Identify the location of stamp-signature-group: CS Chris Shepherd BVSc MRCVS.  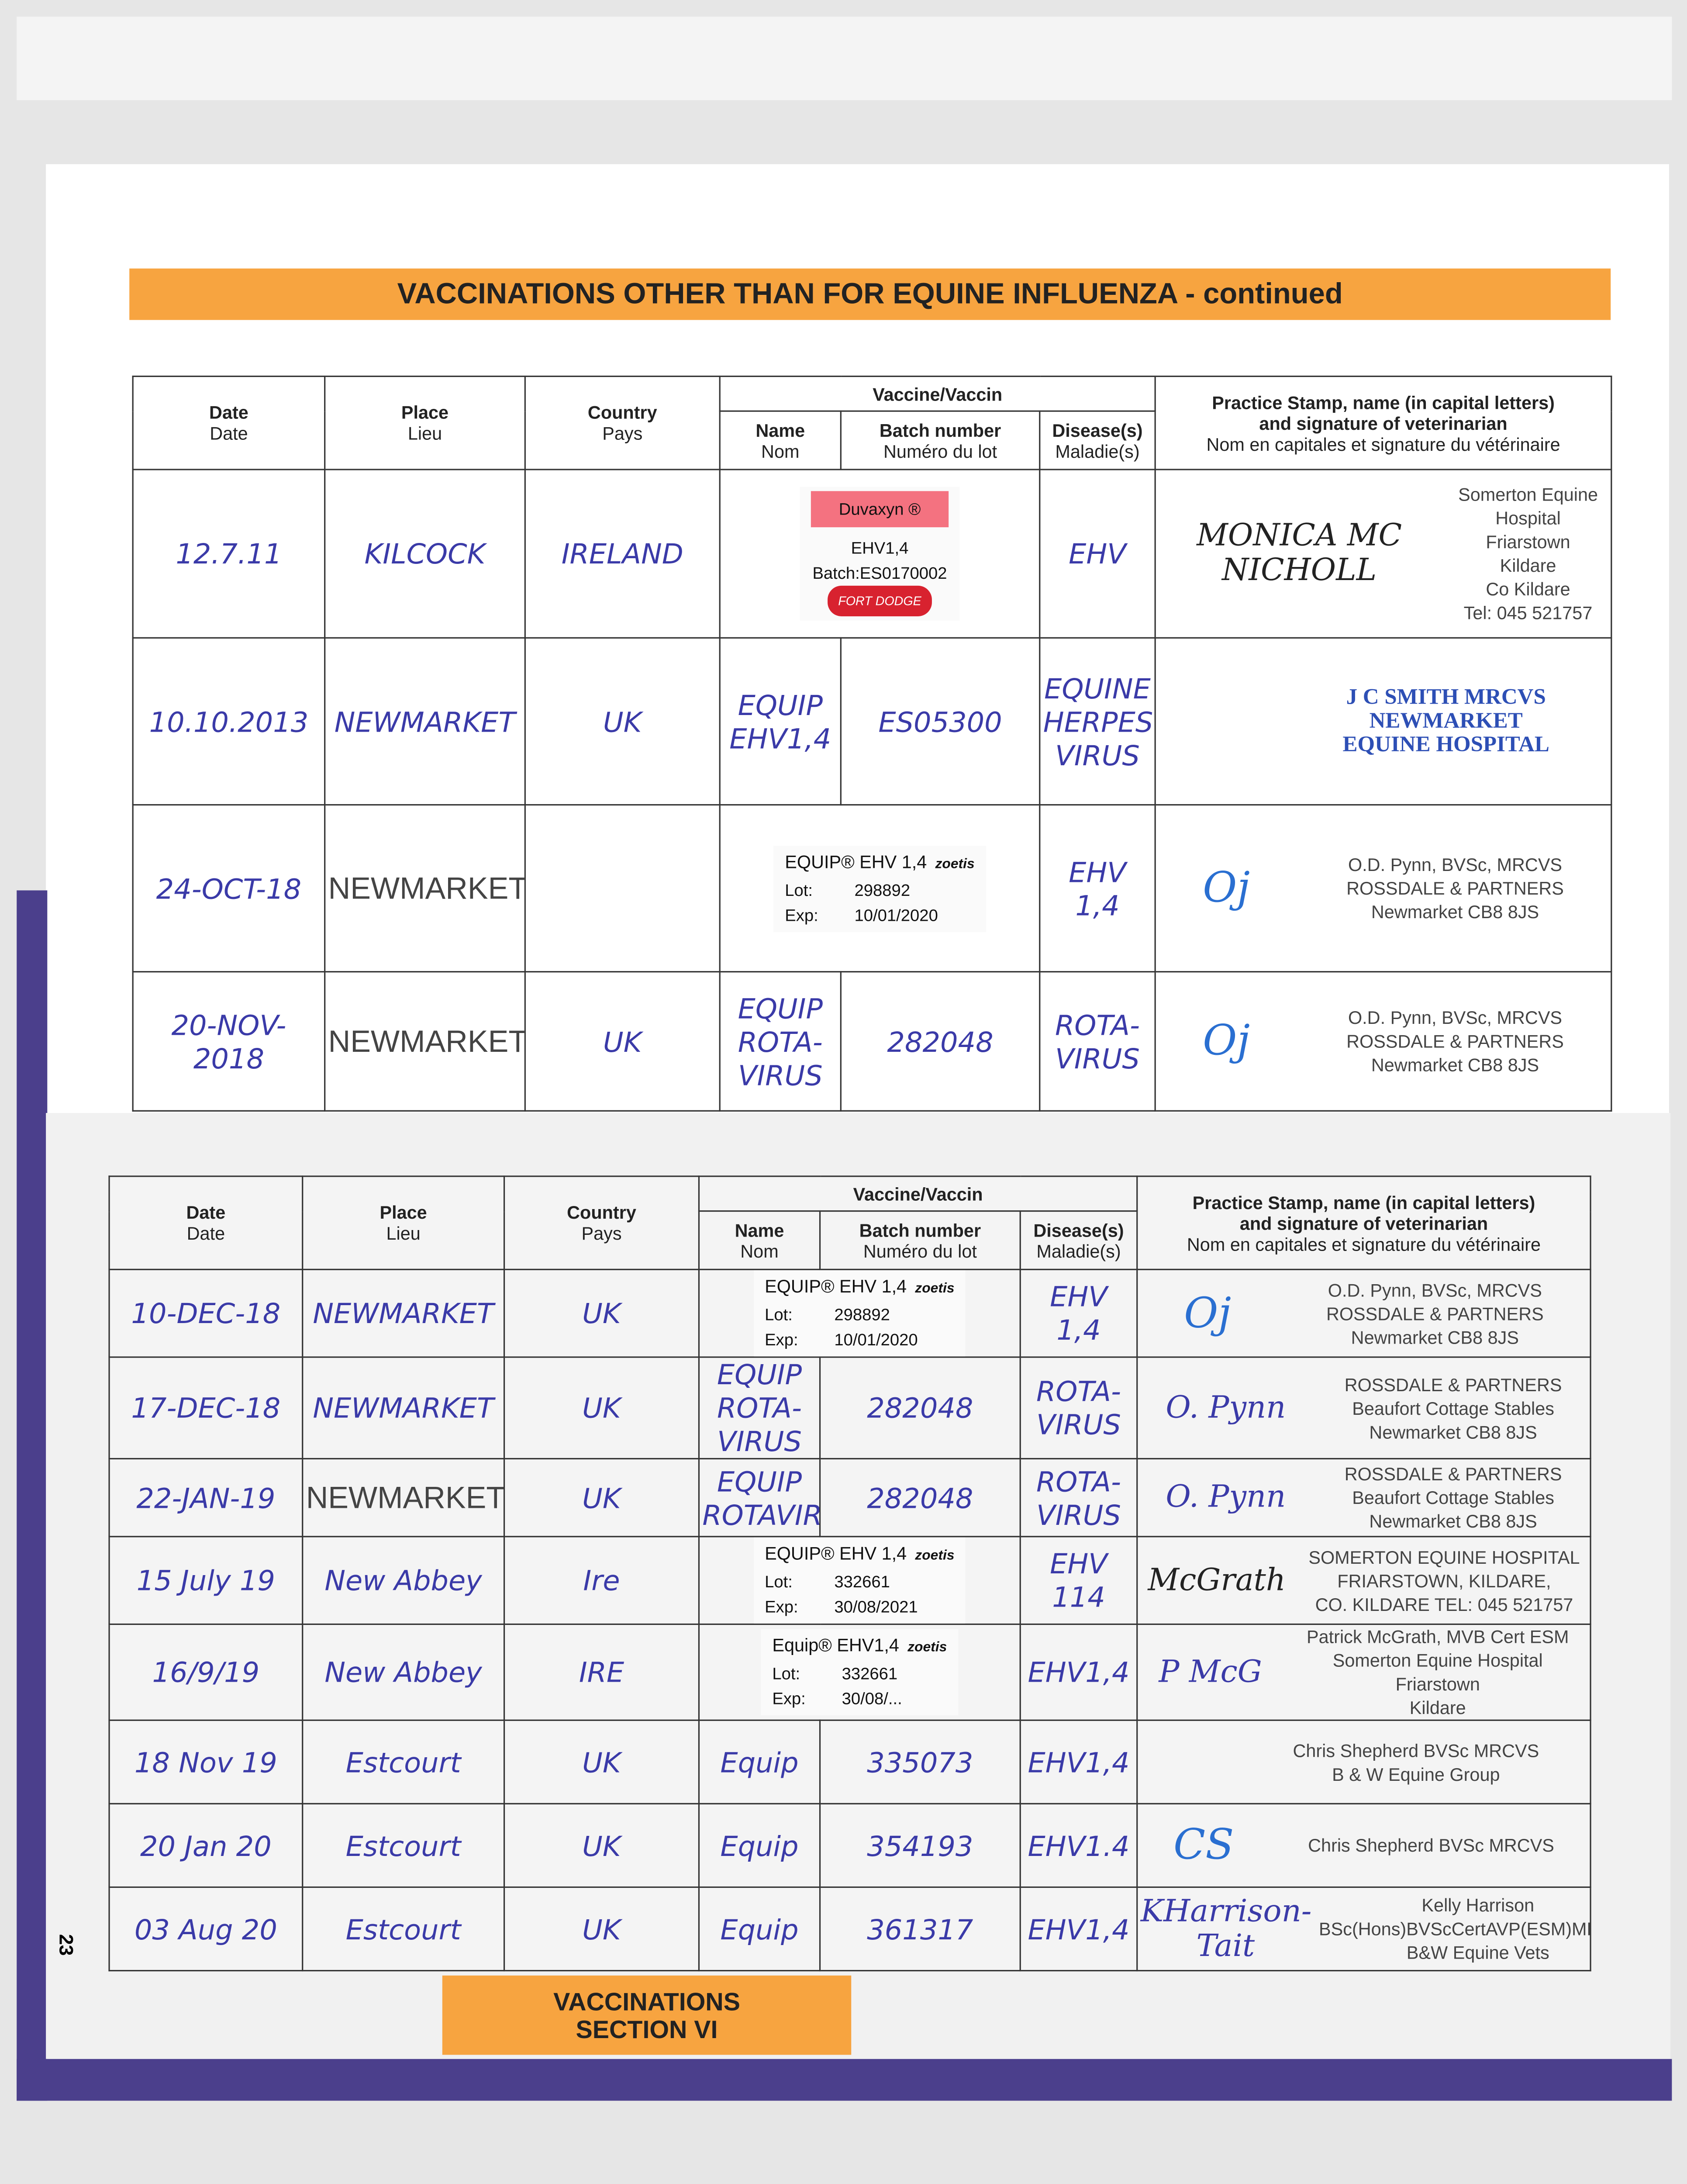
(1364, 1845).